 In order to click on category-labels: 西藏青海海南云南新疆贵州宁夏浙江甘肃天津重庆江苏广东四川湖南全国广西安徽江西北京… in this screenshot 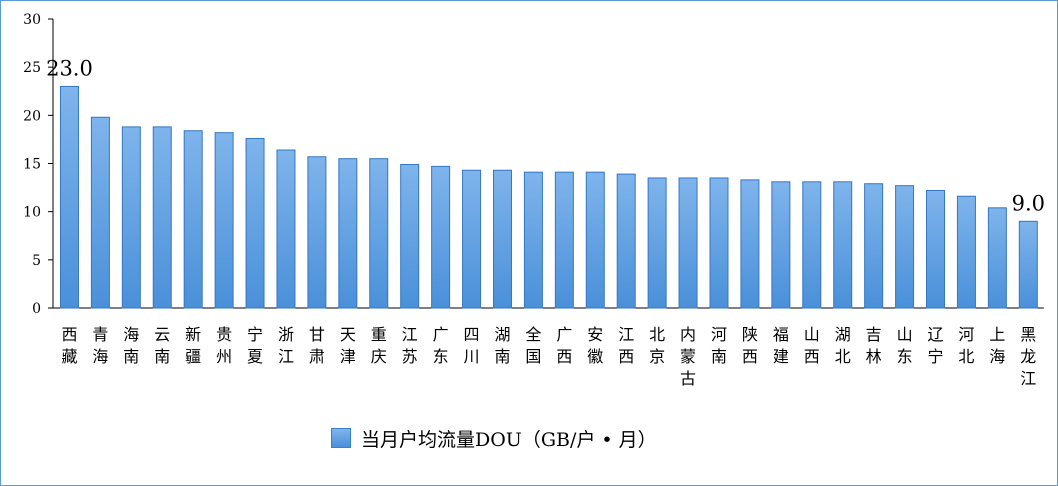, I will do `click(548, 356)`.